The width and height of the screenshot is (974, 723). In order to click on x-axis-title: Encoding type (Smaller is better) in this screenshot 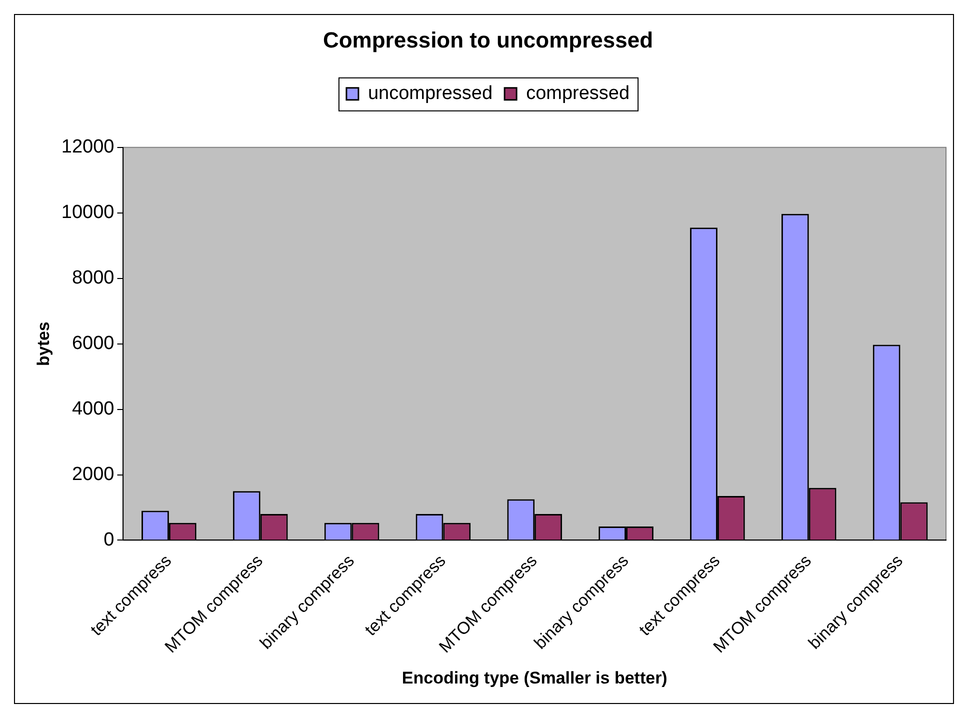, I will do `click(535, 678)`.